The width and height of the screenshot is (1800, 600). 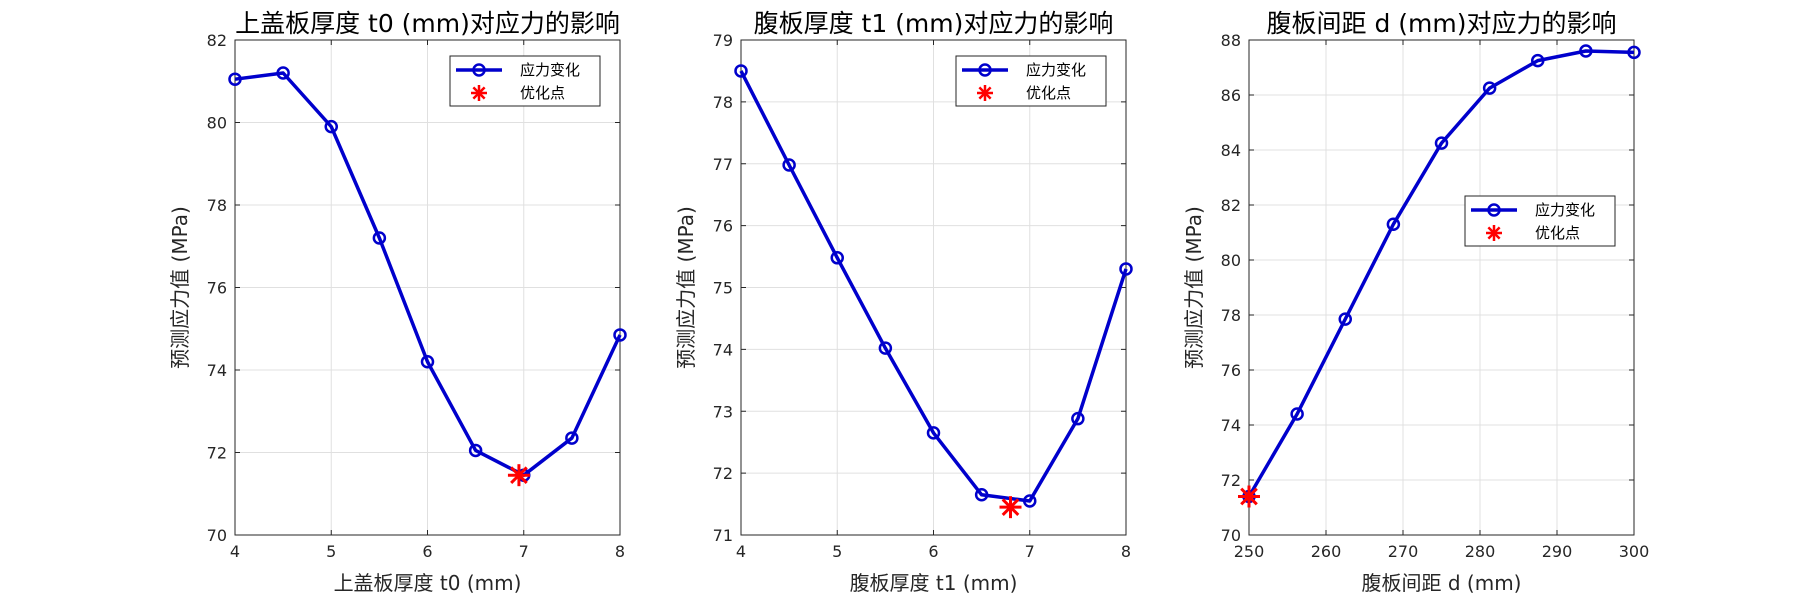 I want to click on y-tick-label: 84, so click(x=1231, y=150).